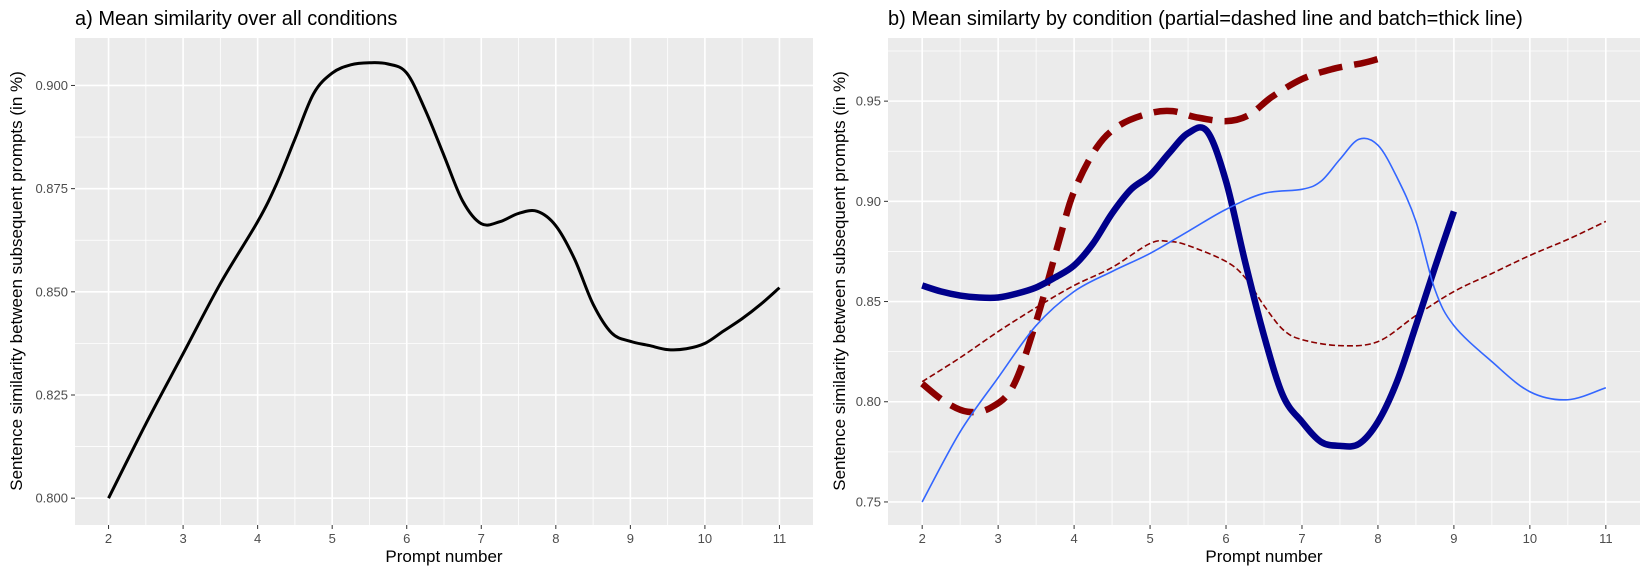 The height and width of the screenshot is (576, 1644). I want to click on y-tick-label: 0.850, so click(51, 291).